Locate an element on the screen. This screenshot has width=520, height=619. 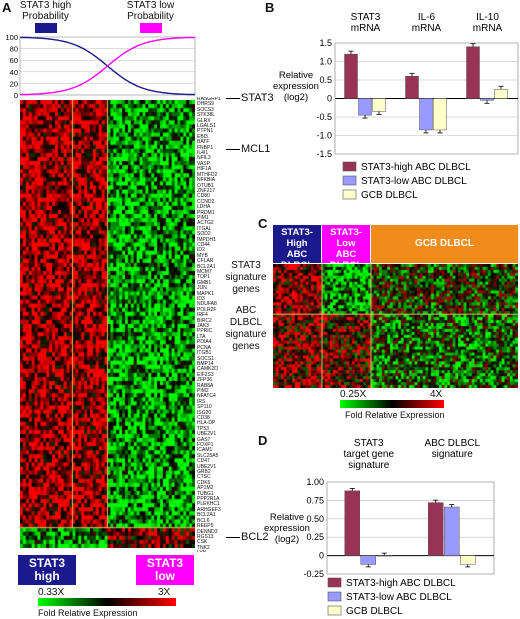
heatmap-c-canvas is located at coordinates (395, 326).